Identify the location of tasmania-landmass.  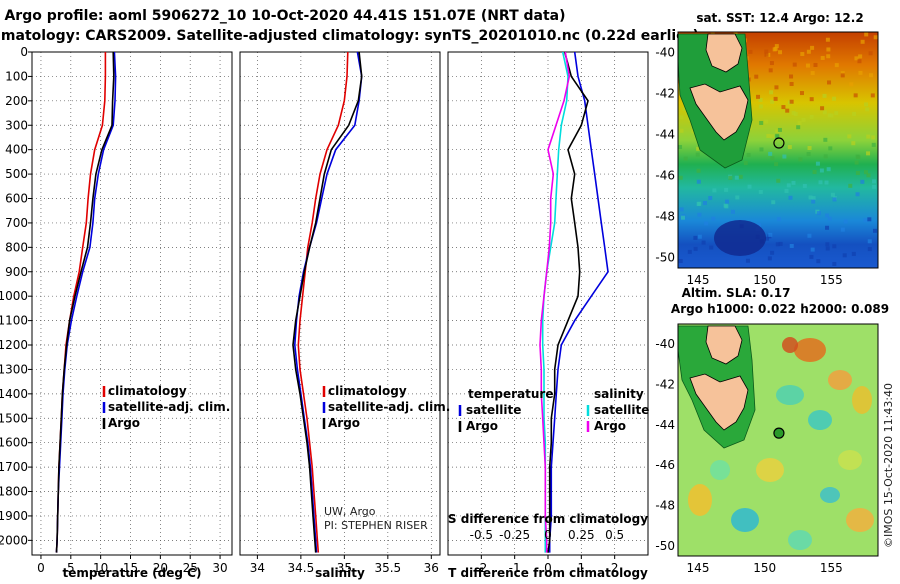
(719, 402).